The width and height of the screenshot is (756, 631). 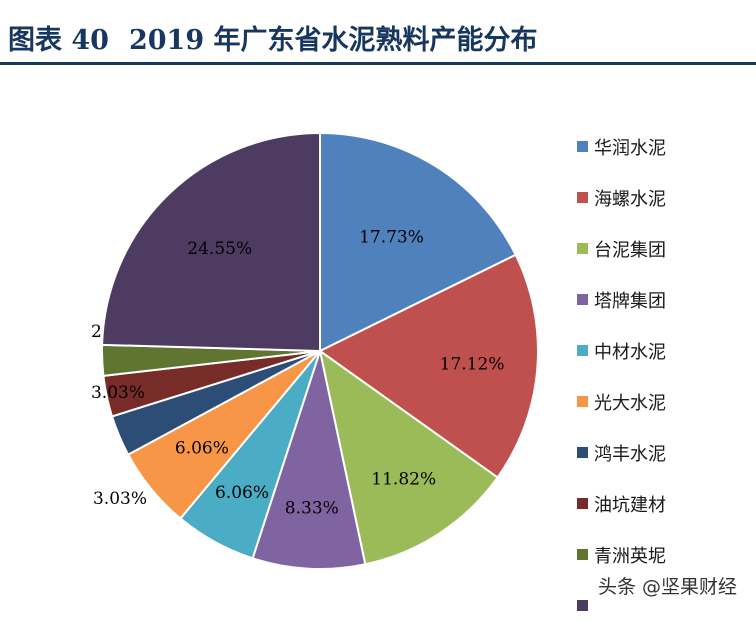 I want to click on legend-item-8: 油坑建材, so click(x=621, y=503).